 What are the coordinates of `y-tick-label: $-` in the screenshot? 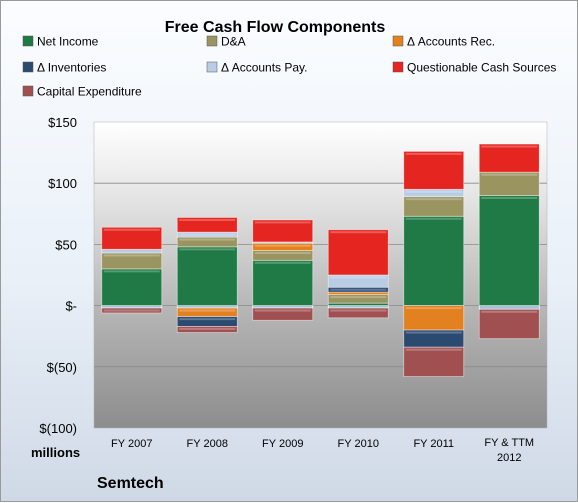 It's located at (71, 306).